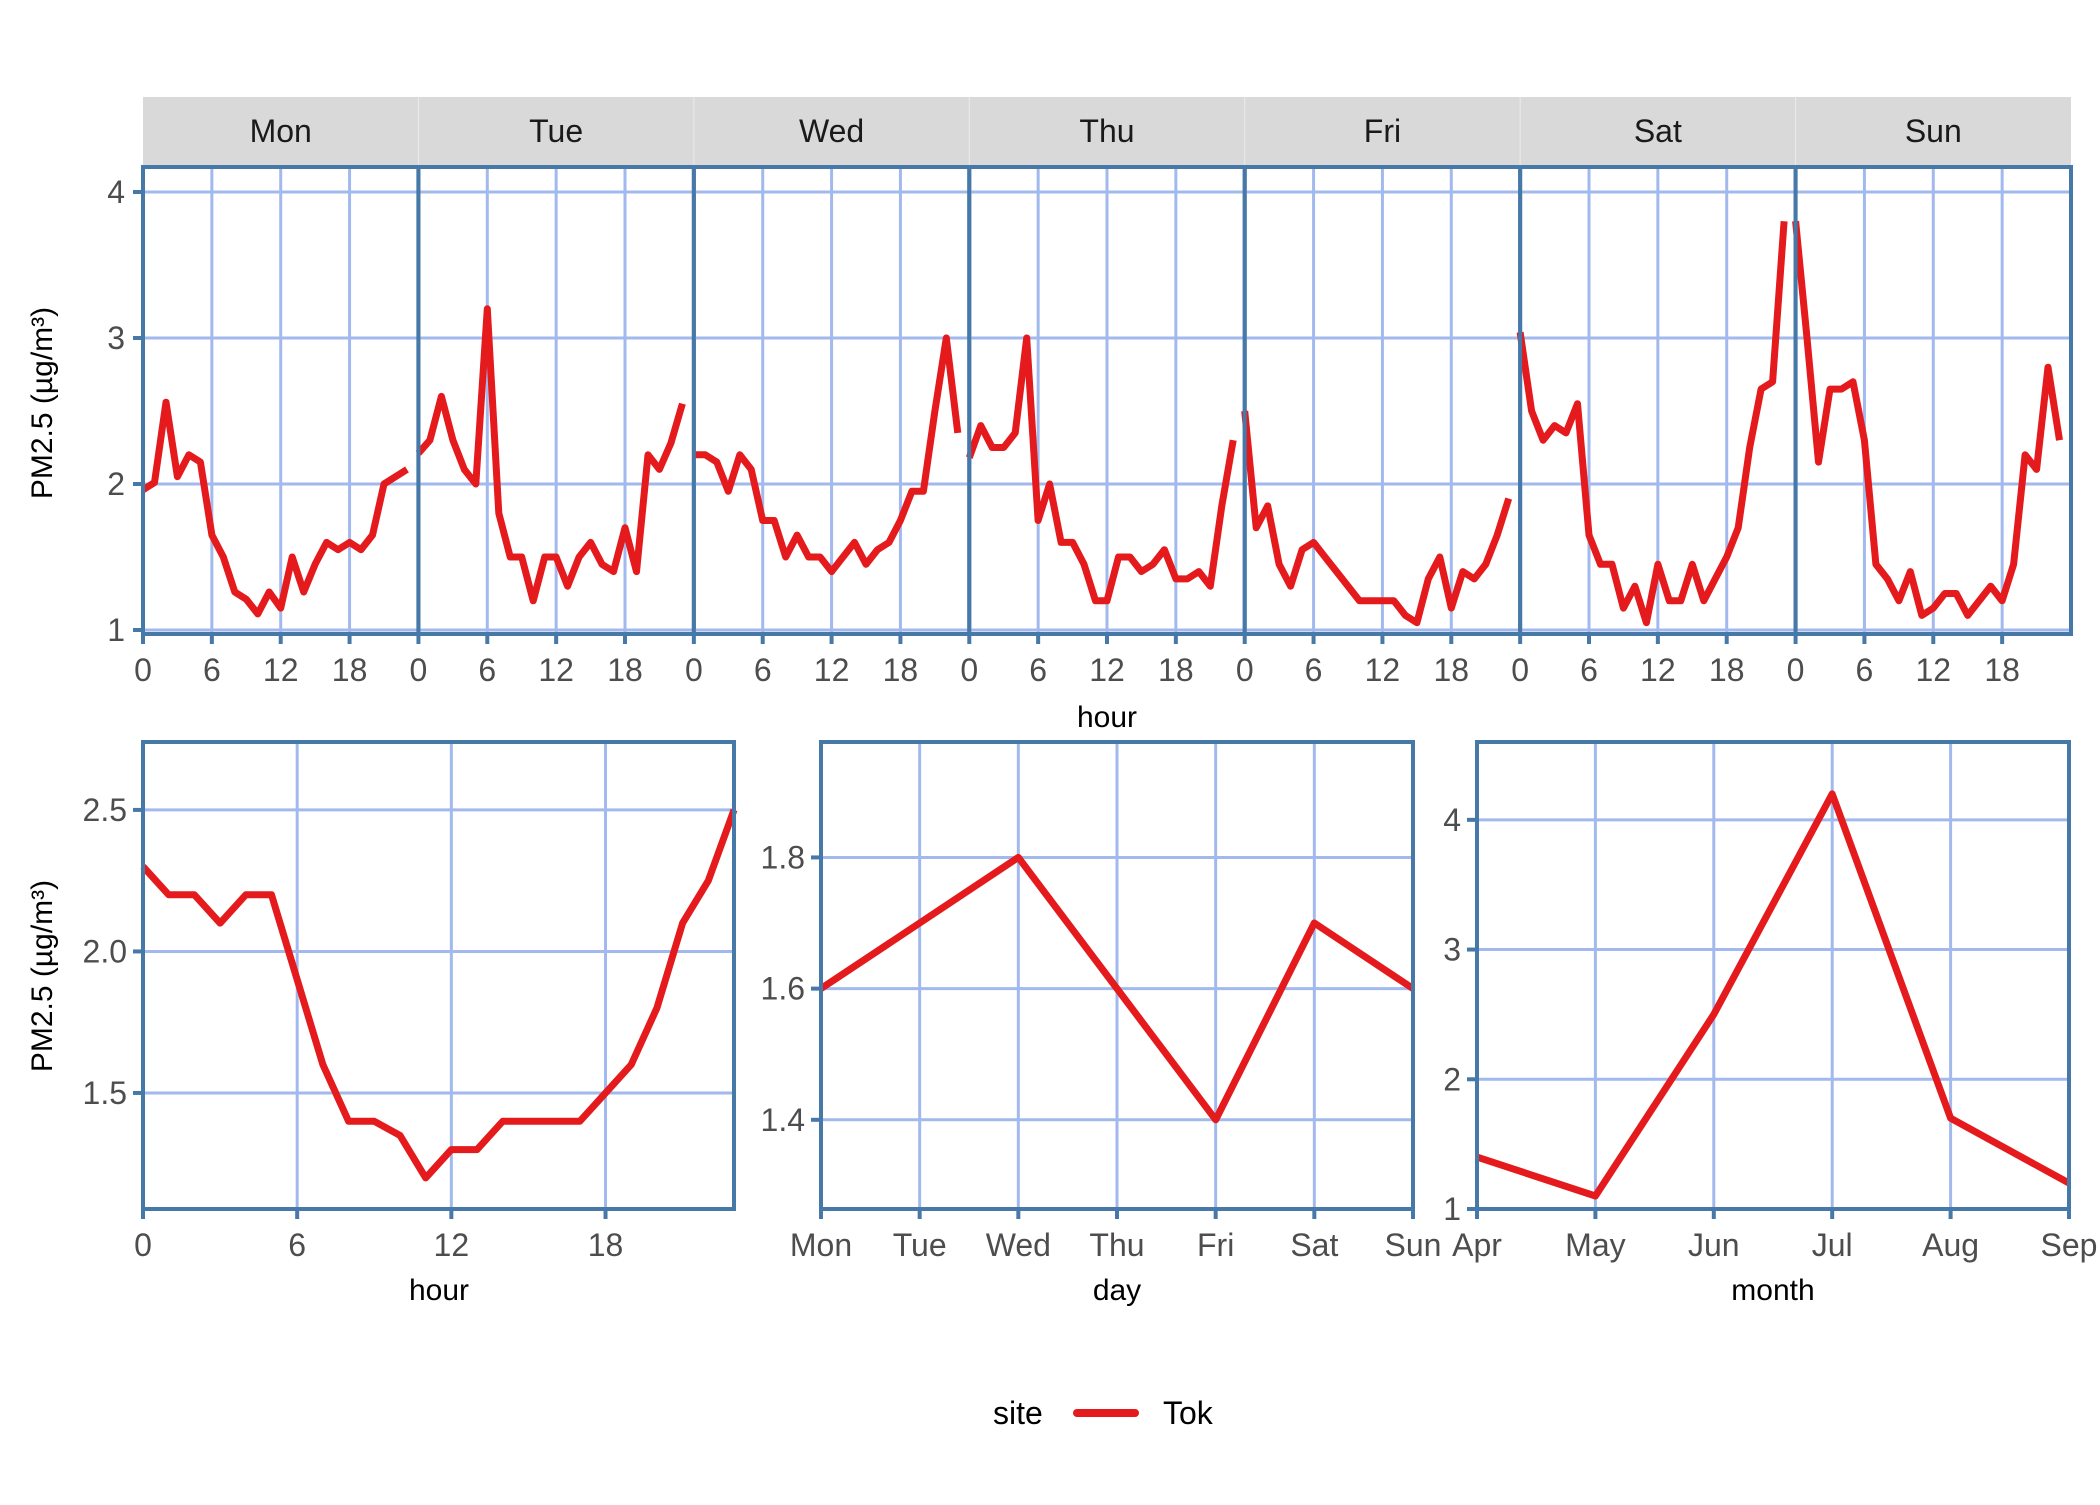 The image size is (2100, 1505). I want to click on facet-panel-sat: Sat 0 6 12 18, so click(1654, 392).